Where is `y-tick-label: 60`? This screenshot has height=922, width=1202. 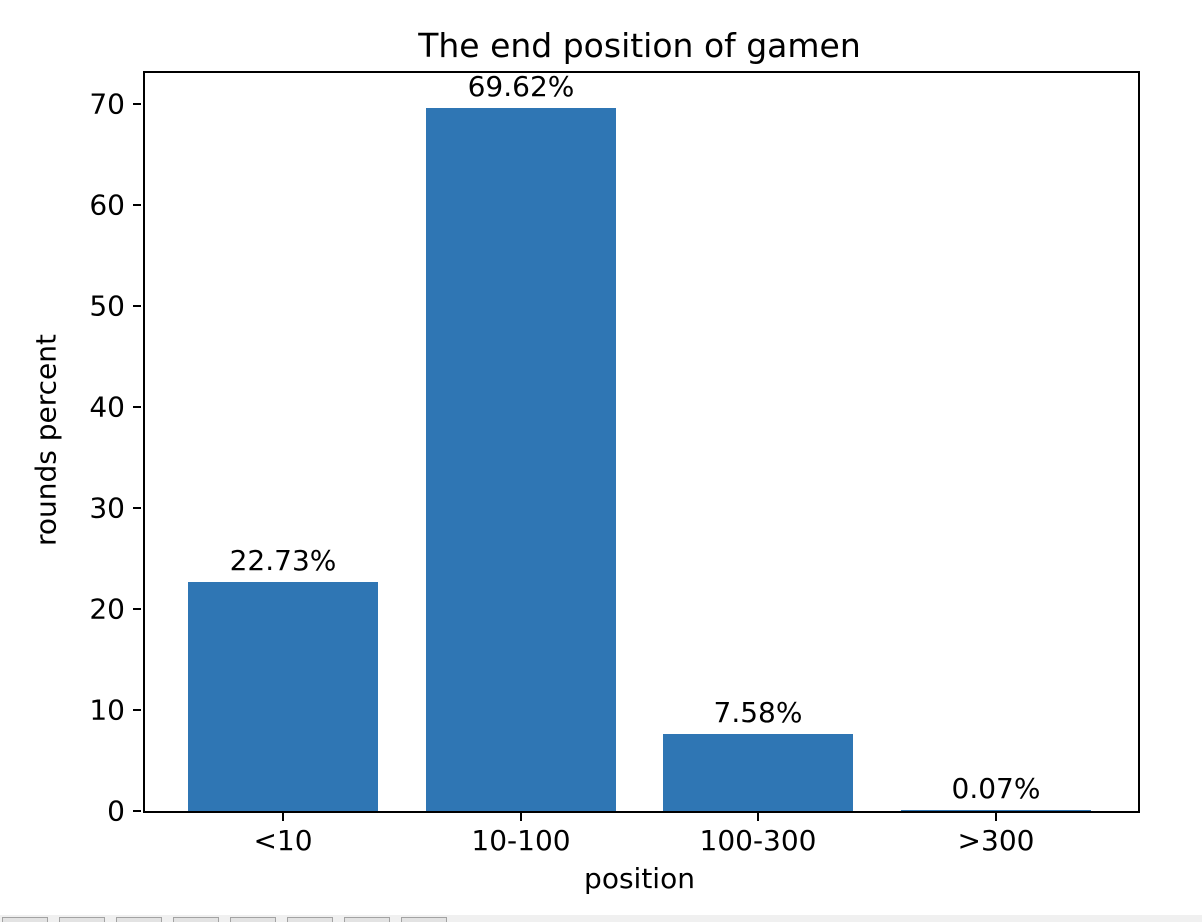
y-tick-label: 60 is located at coordinates (107, 205).